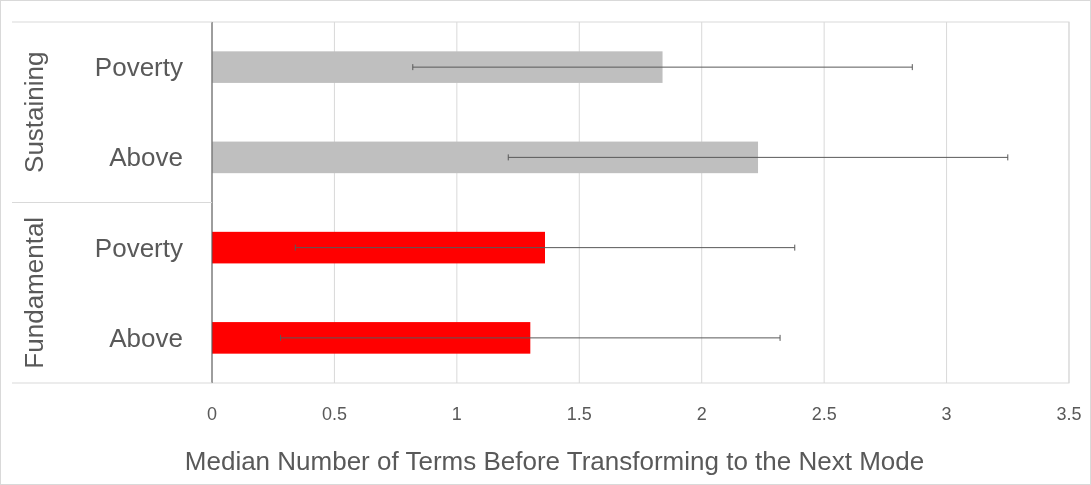 This screenshot has width=1091, height=485. Describe the element at coordinates (554, 461) in the screenshot. I see `x-axis-title: Median Number of Terms Before Transforming to the Next Mode` at that location.